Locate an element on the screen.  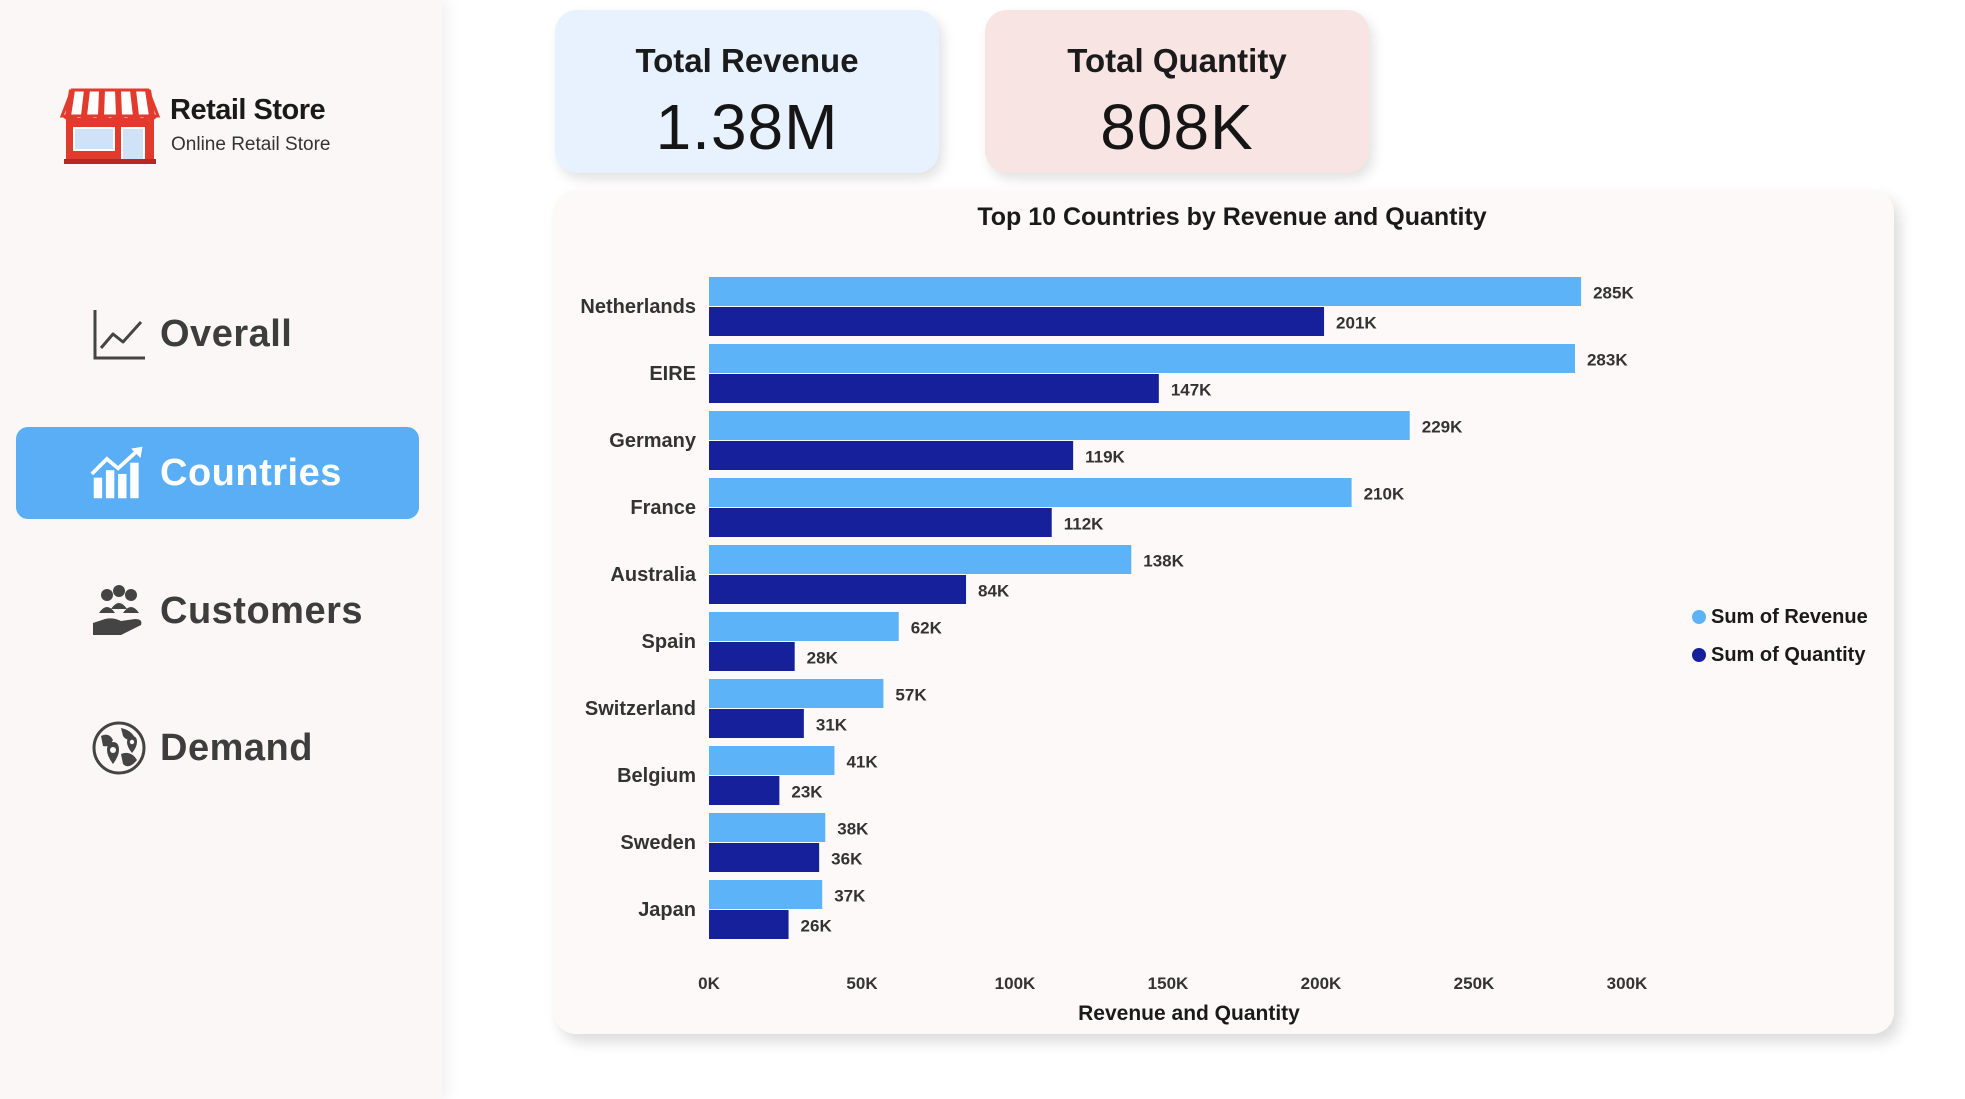
chart-legend: Sum of Revenue Sum of Quantity is located at coordinates (1780, 636).